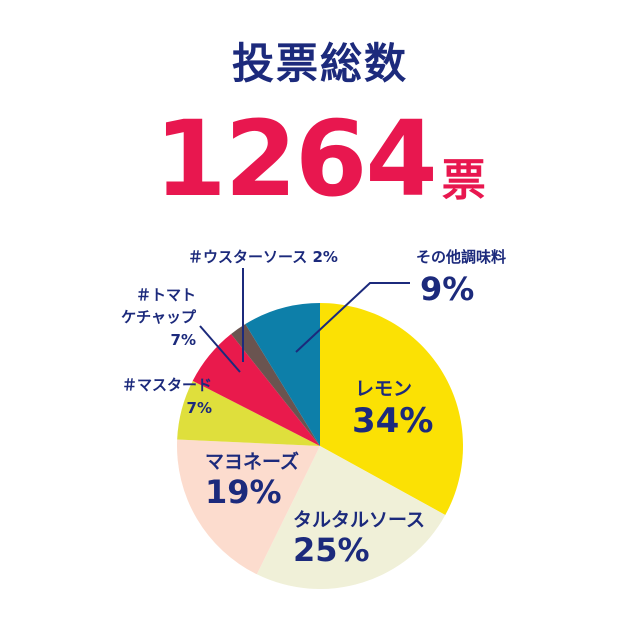 This screenshot has width=640, height=640. What do you see at coordinates (352, 317) in the screenshot?
I see `leader-line-other` at bounding box center [352, 317].